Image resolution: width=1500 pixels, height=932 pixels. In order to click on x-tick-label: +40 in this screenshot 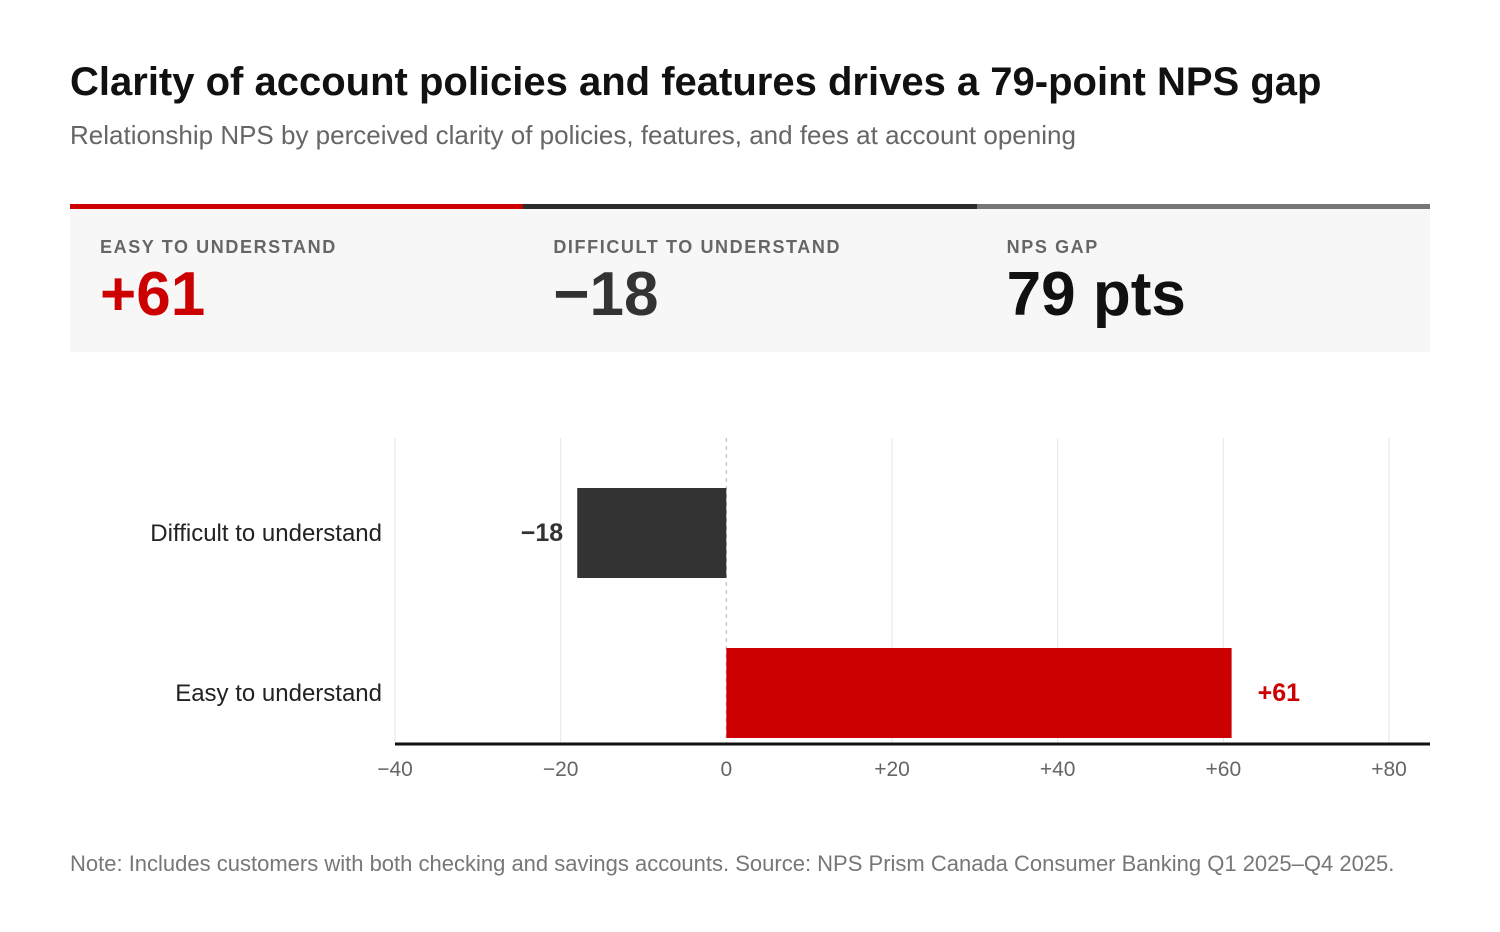, I will do `click(1058, 769)`.